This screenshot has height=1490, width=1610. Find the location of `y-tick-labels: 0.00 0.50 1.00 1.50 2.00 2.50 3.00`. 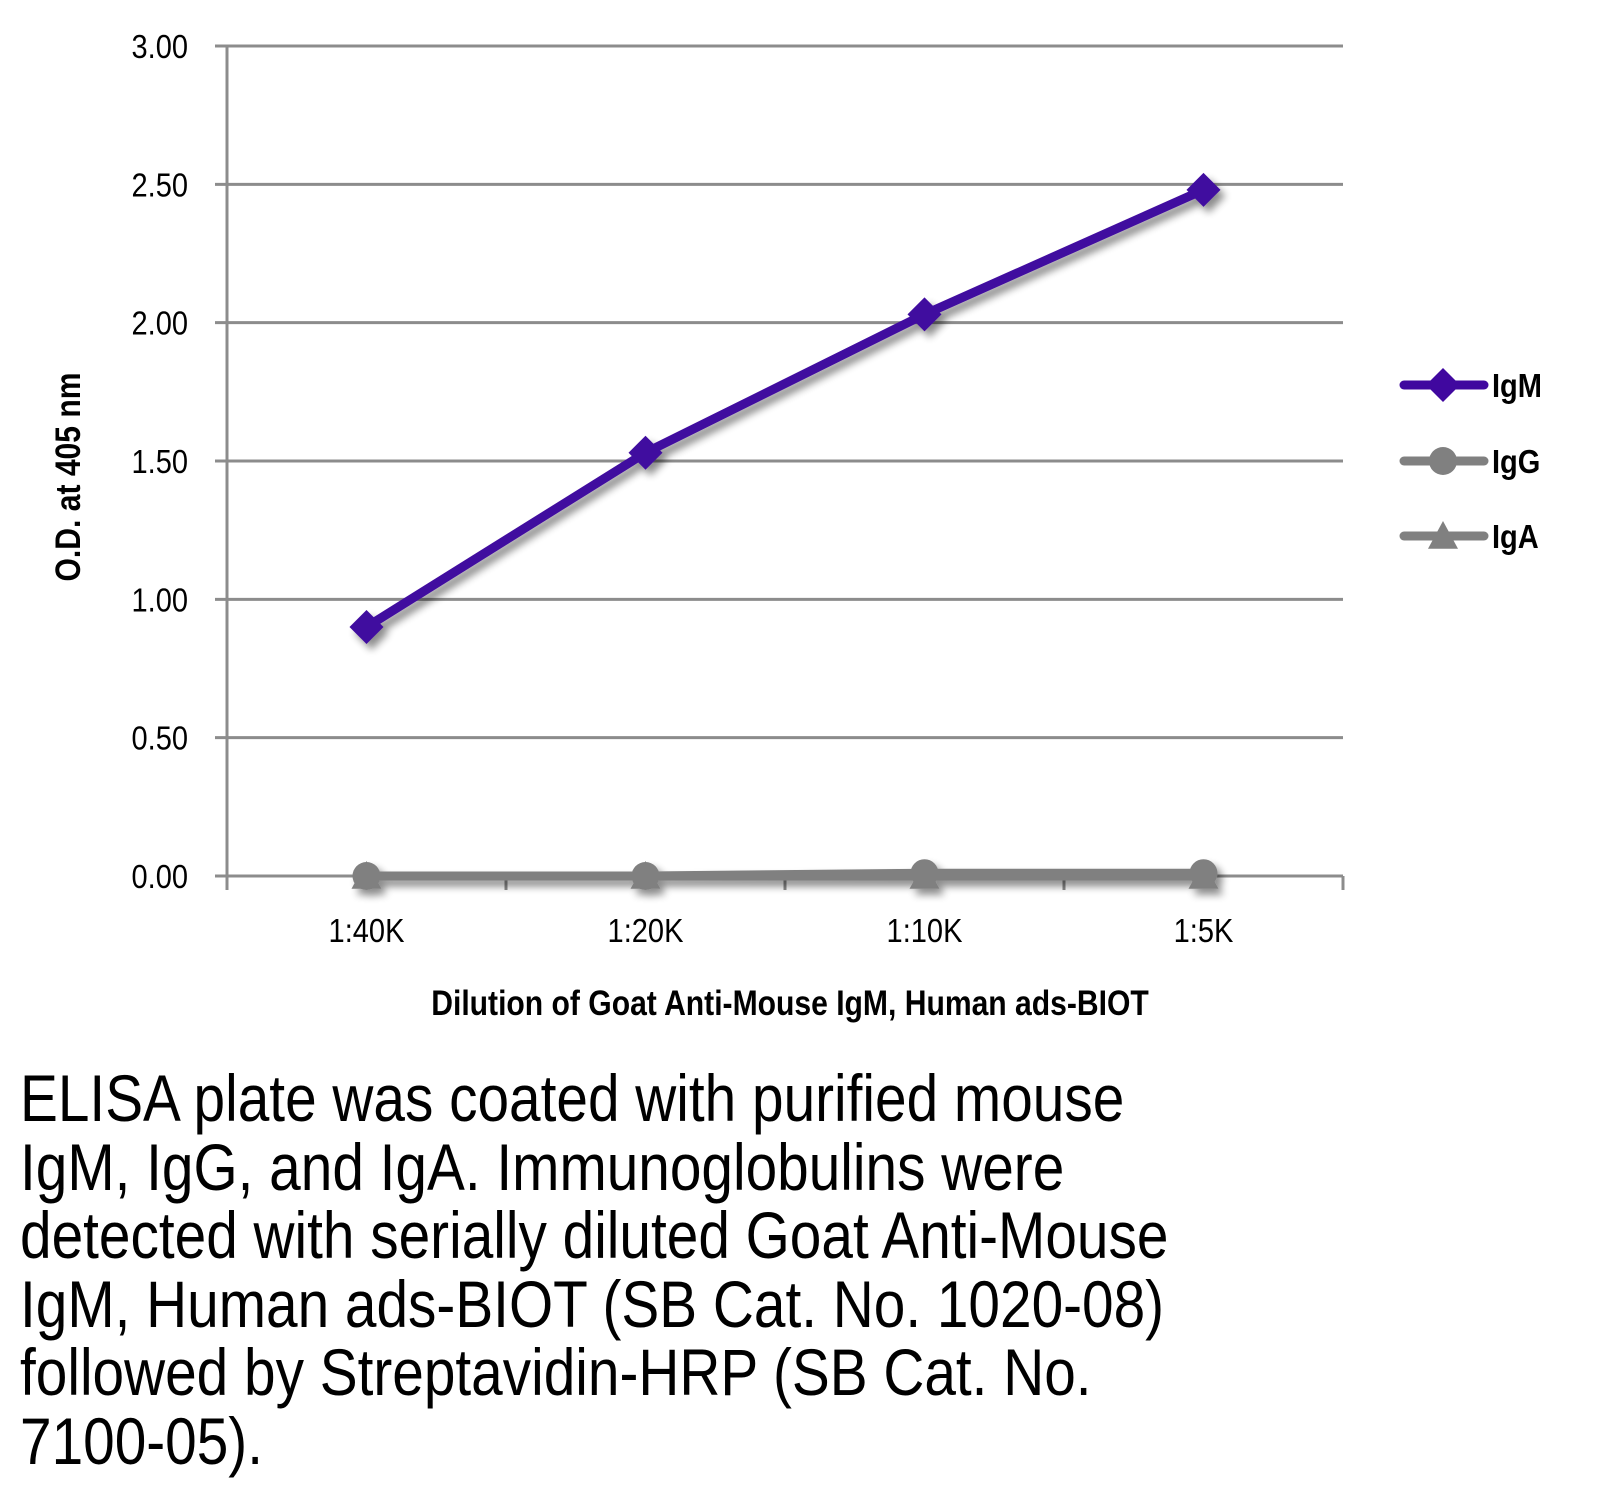

y-tick-labels: 0.00 0.50 1.00 1.50 2.00 2.50 3.00 is located at coordinates (159, 461).